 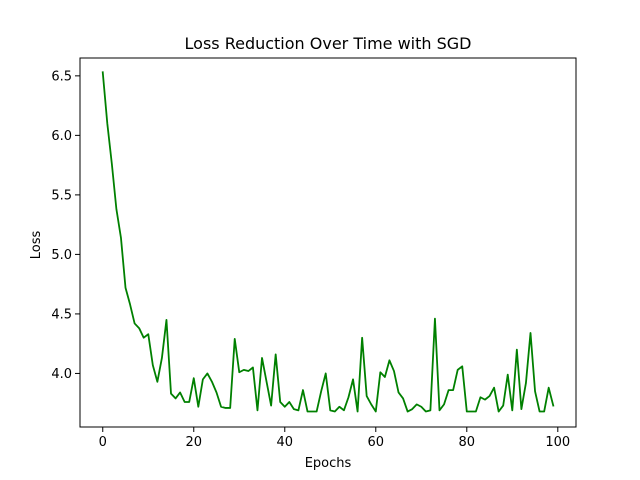 I want to click on y-tick-label: 5.0, so click(x=61, y=255).